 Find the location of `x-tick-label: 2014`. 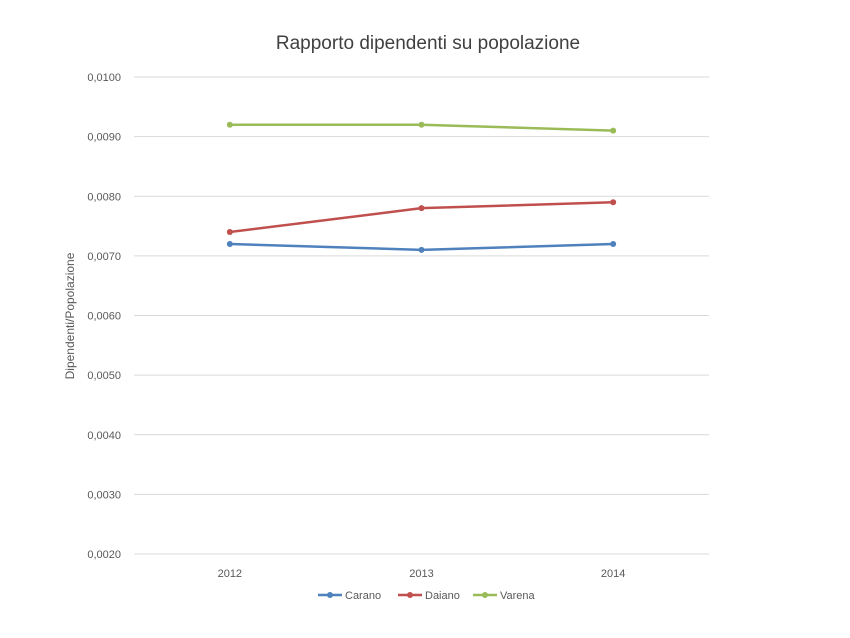

x-tick-label: 2014 is located at coordinates (613, 574).